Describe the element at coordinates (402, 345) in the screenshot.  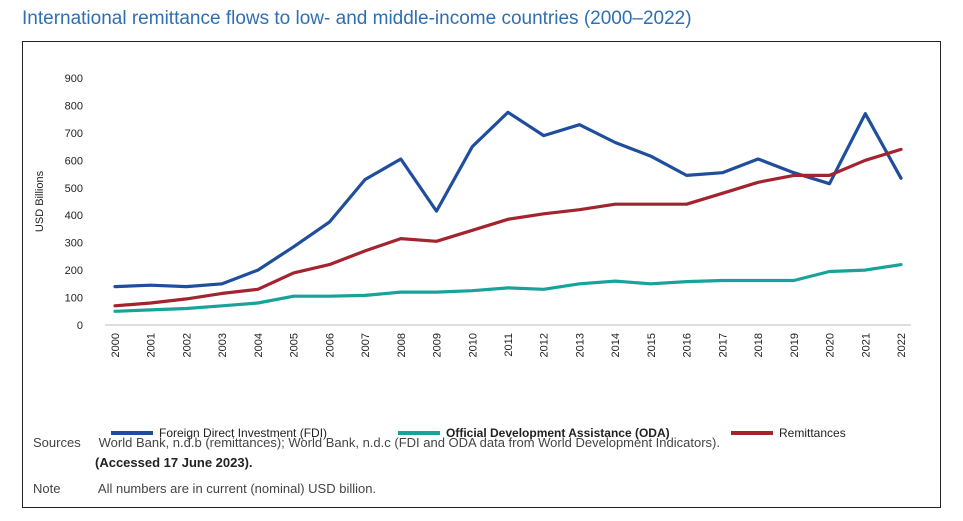
I see `x-tick-label: 2008` at that location.